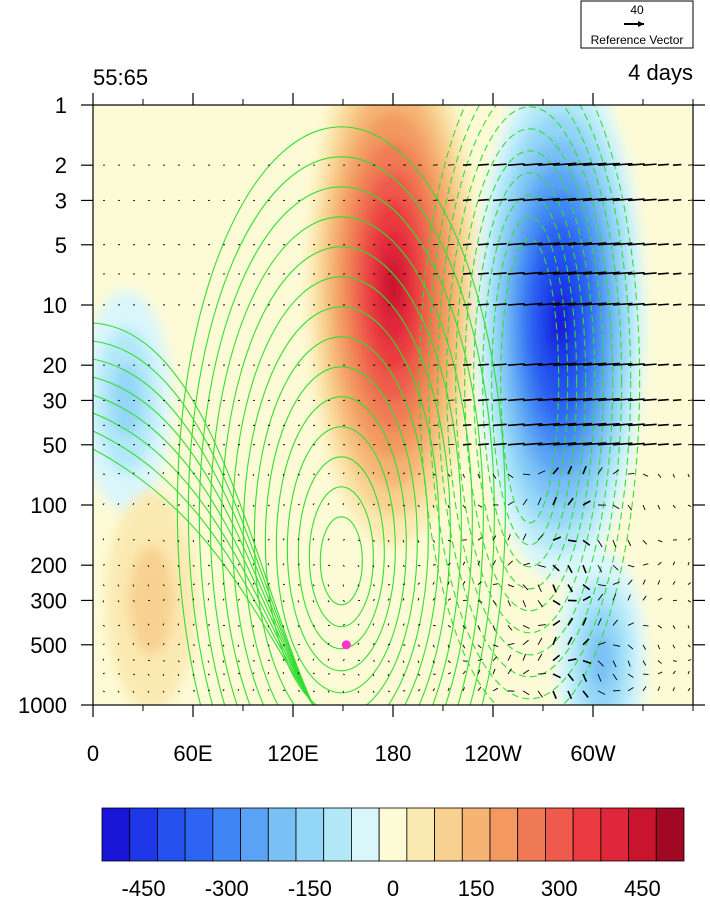  I want to click on x-tick-label: 120W, so click(493, 753).